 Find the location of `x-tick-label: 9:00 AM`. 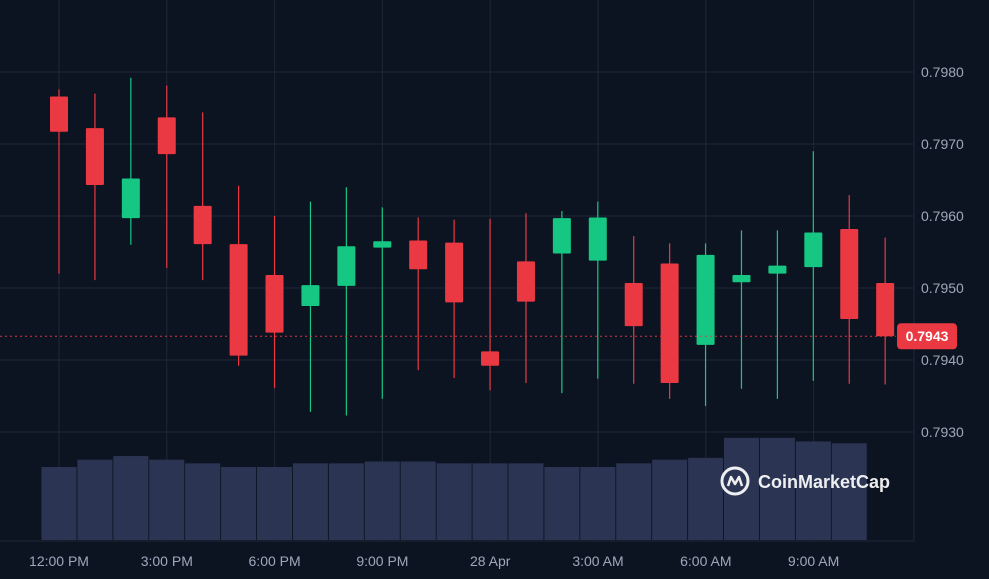

x-tick-label: 9:00 AM is located at coordinates (813, 561).